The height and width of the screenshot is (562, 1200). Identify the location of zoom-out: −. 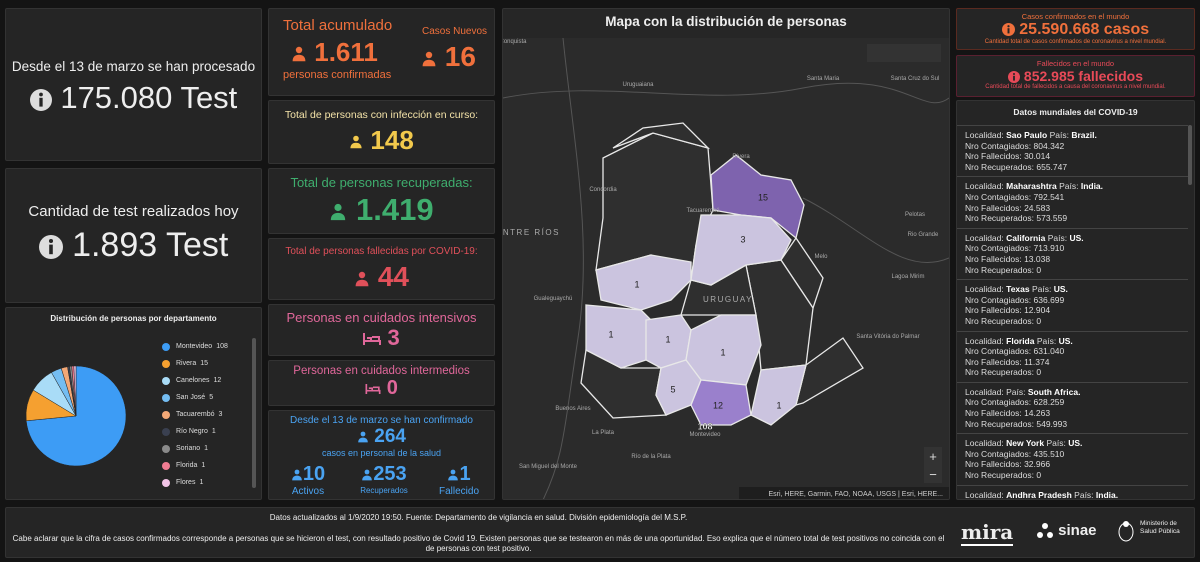
(933, 474).